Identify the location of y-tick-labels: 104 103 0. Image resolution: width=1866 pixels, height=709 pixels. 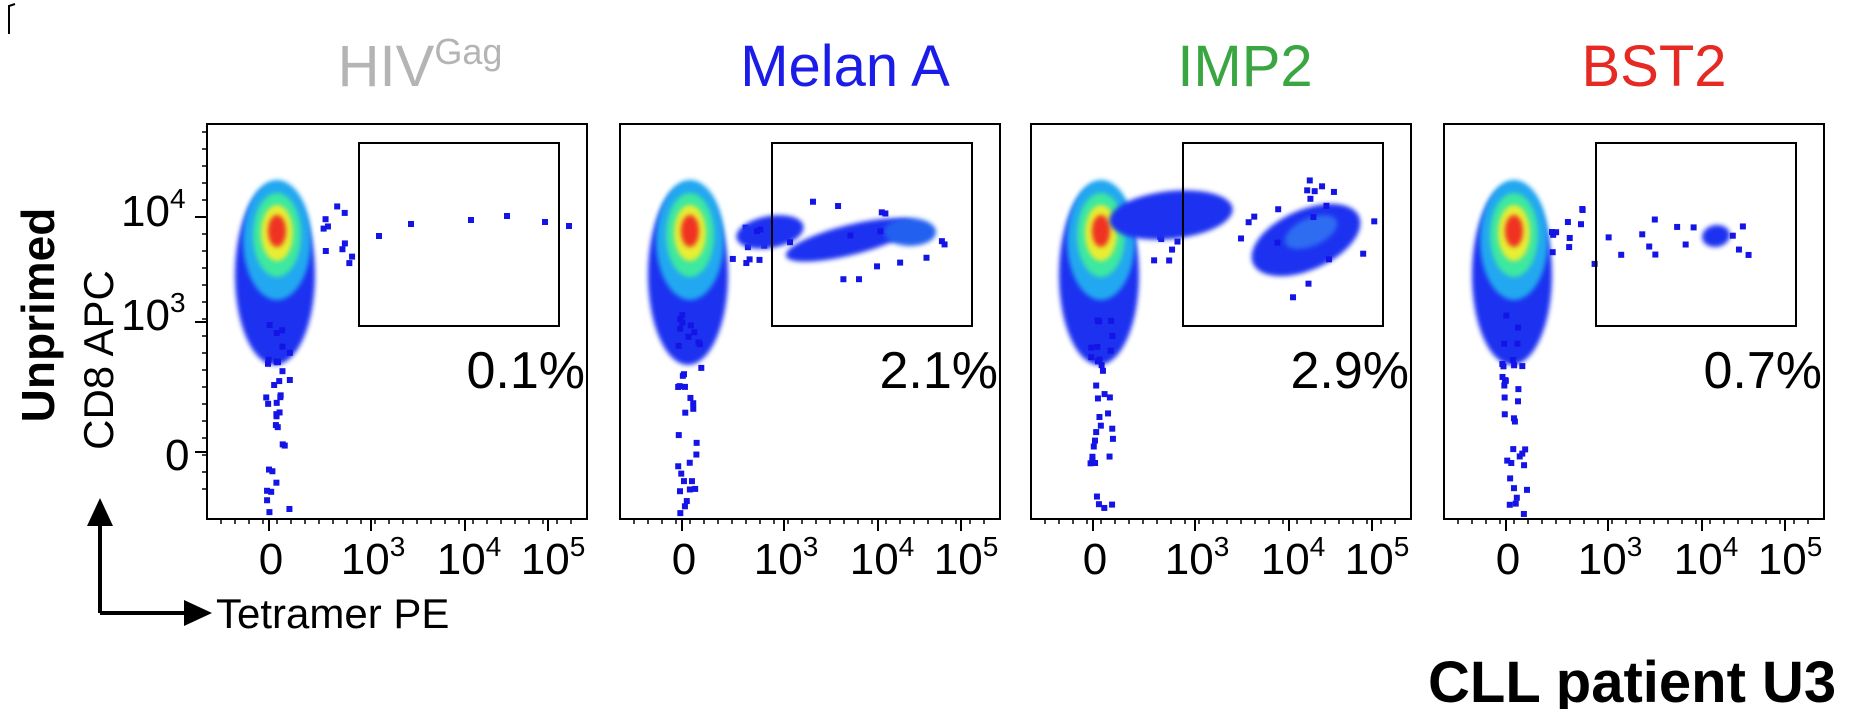
(155, 331).